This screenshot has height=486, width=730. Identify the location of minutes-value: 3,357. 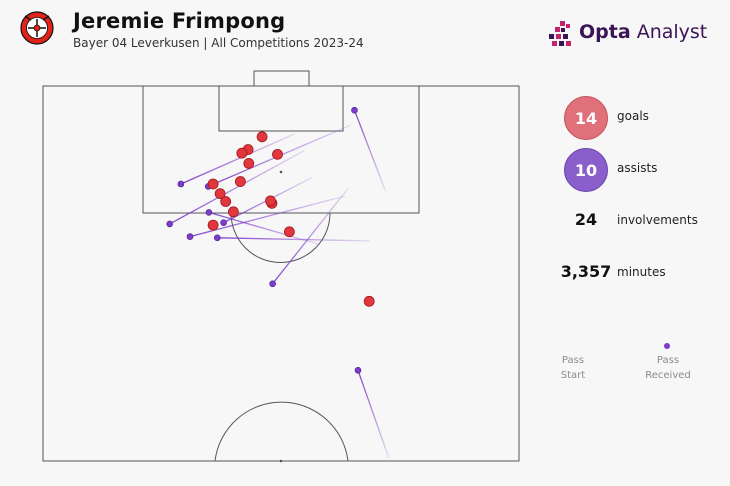
(586, 271).